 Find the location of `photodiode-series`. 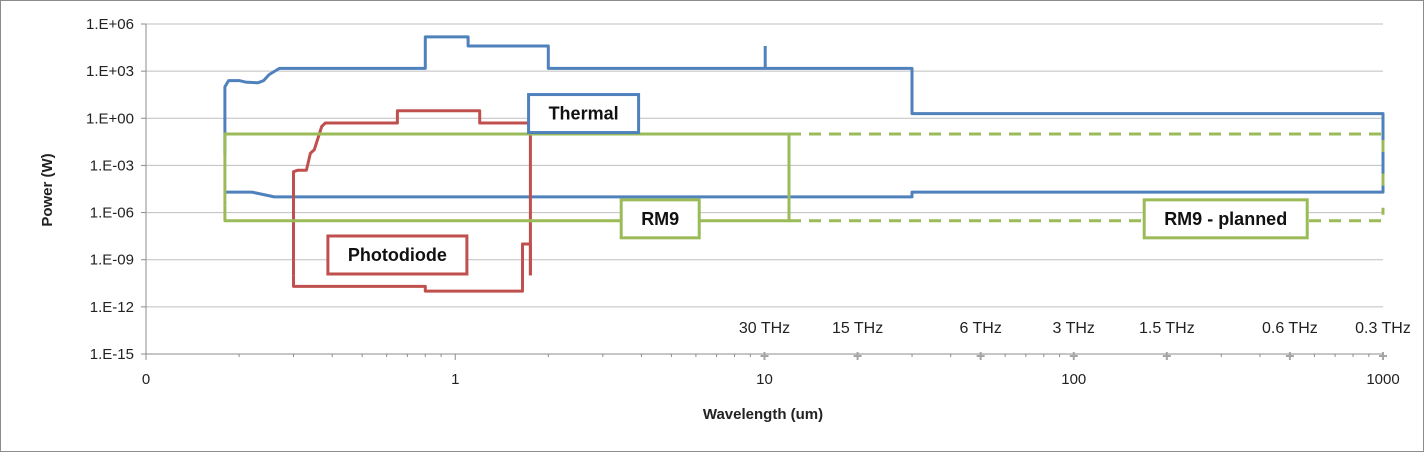

photodiode-series is located at coordinates (412, 201).